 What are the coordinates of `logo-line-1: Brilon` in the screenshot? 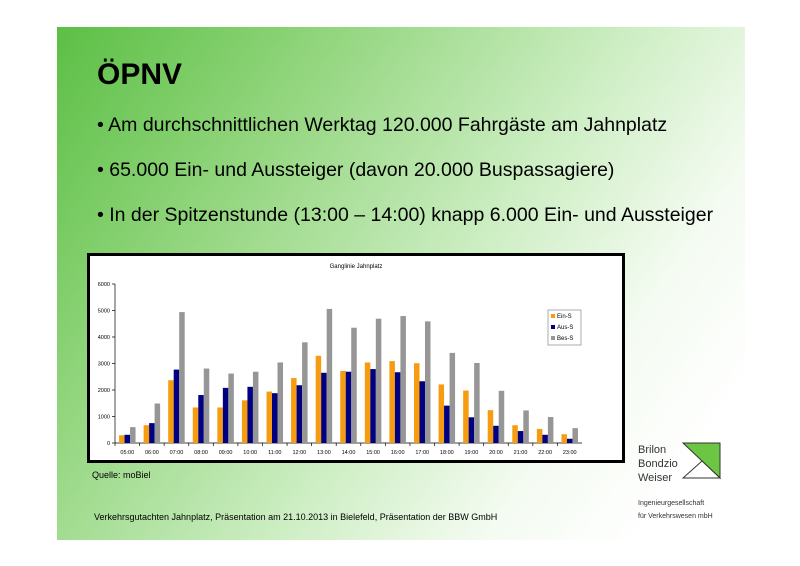 It's located at (652, 450).